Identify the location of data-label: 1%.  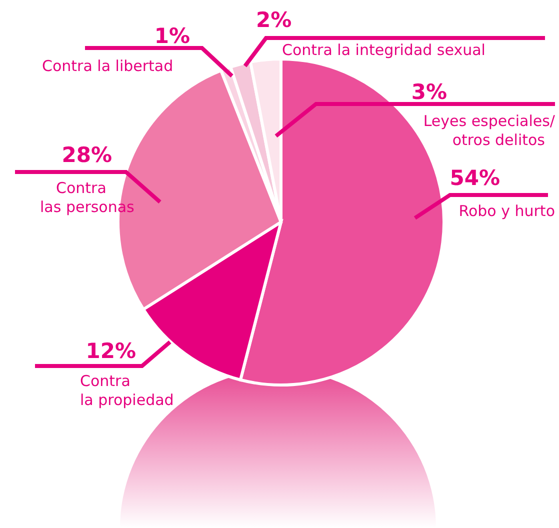
(172, 36).